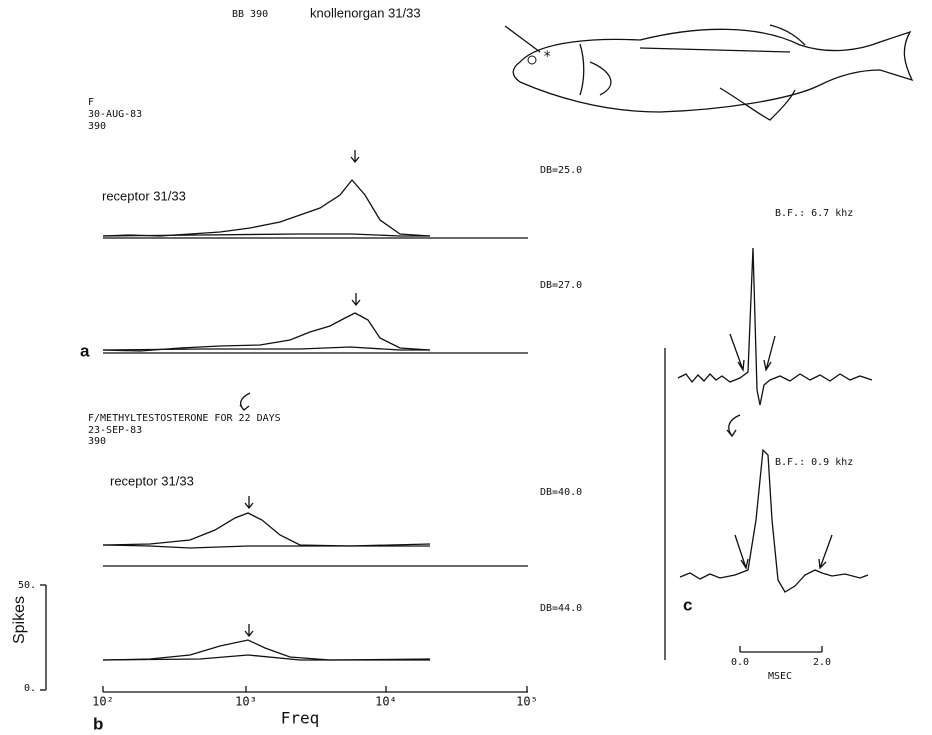 This screenshot has width=932, height=735. I want to click on x-tick-label: 10², so click(103, 702).